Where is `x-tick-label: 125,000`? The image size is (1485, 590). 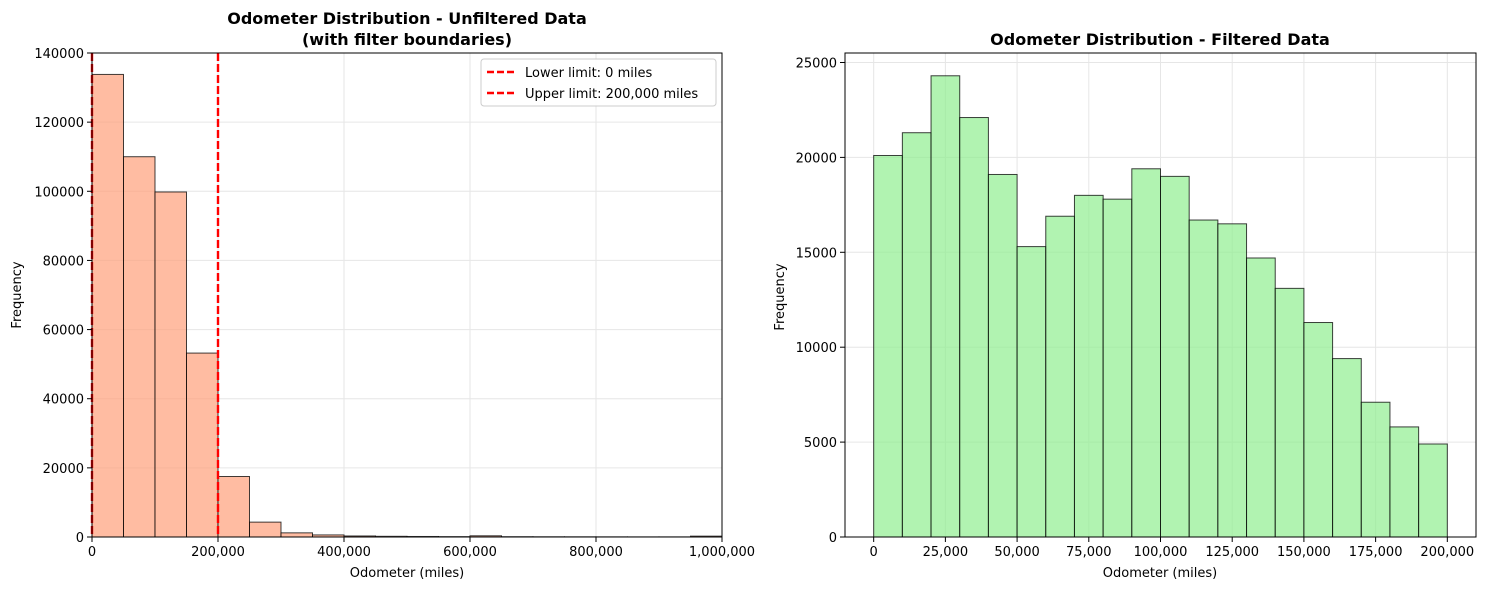
x-tick-label: 125,000 is located at coordinates (1232, 552).